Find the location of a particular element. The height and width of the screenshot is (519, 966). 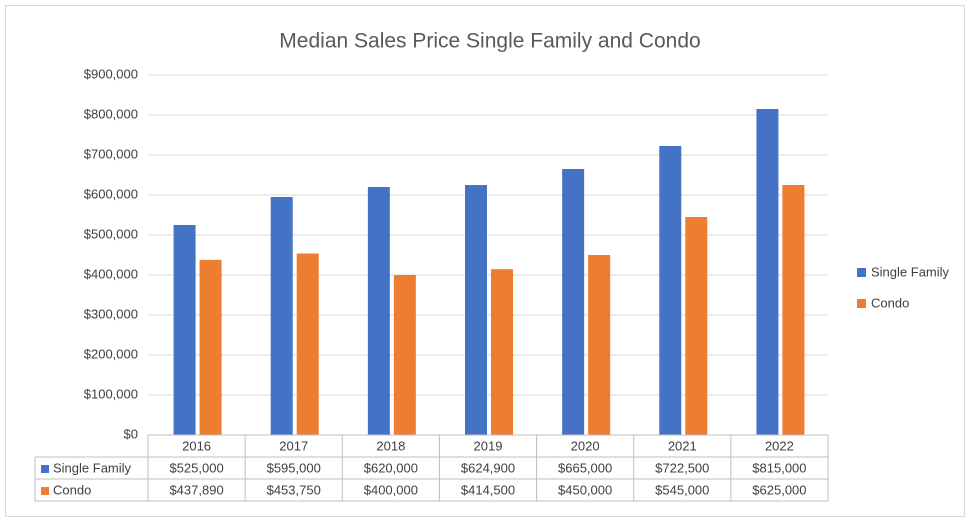

table-series-name: Condo is located at coordinates (72, 489).